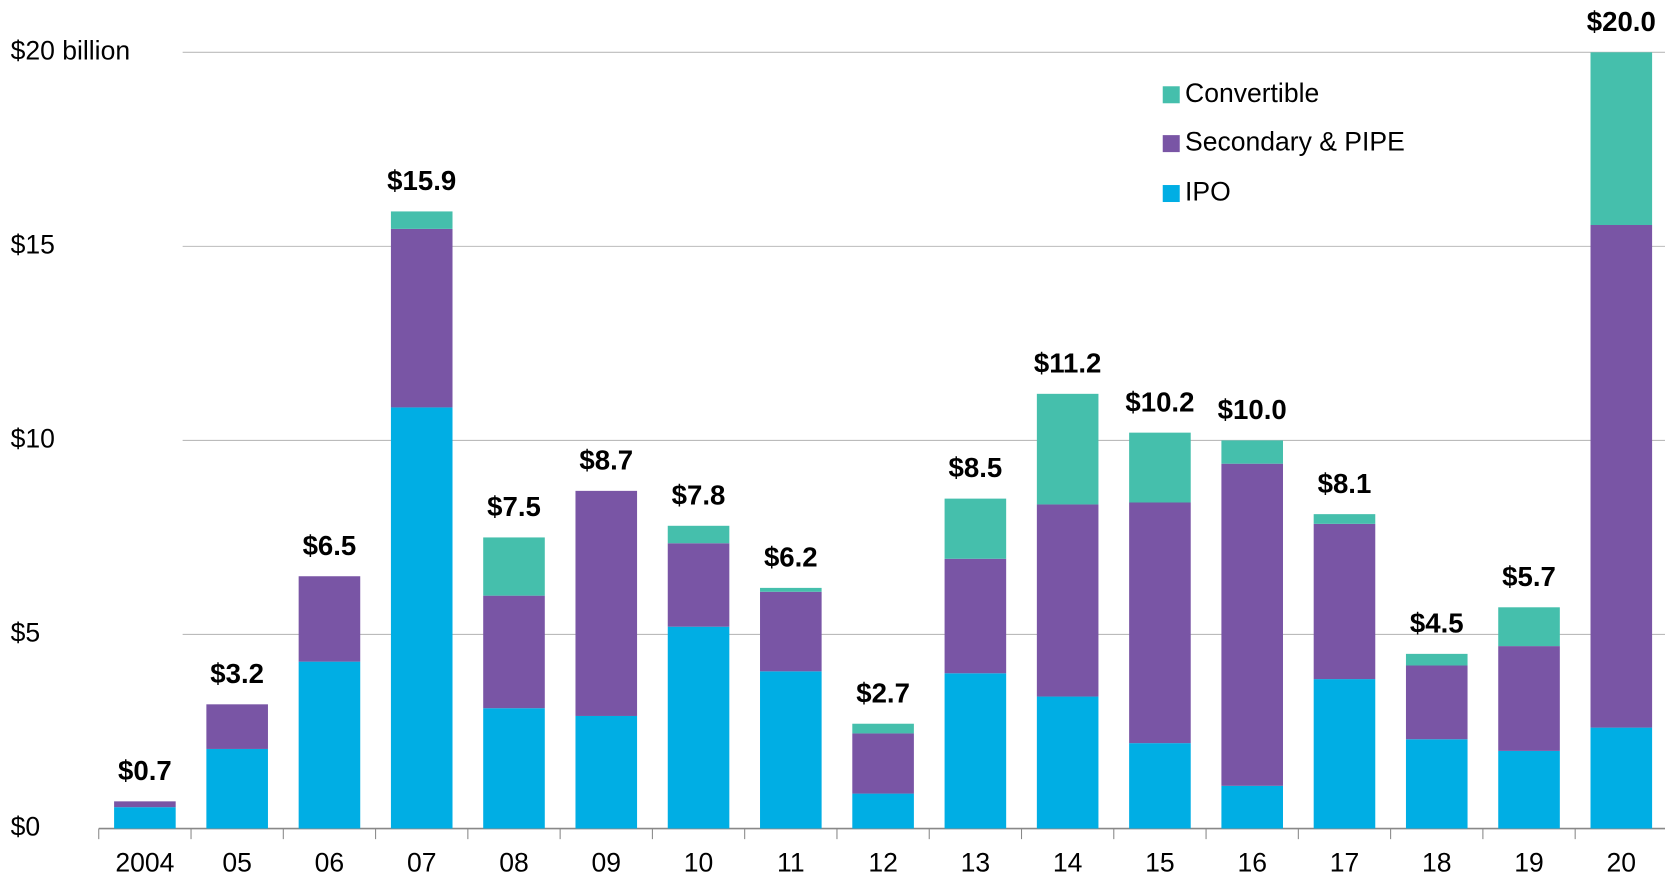 The image size is (1665, 889). What do you see at coordinates (1622, 863) in the screenshot?
I see `x-tick-label: 20` at bounding box center [1622, 863].